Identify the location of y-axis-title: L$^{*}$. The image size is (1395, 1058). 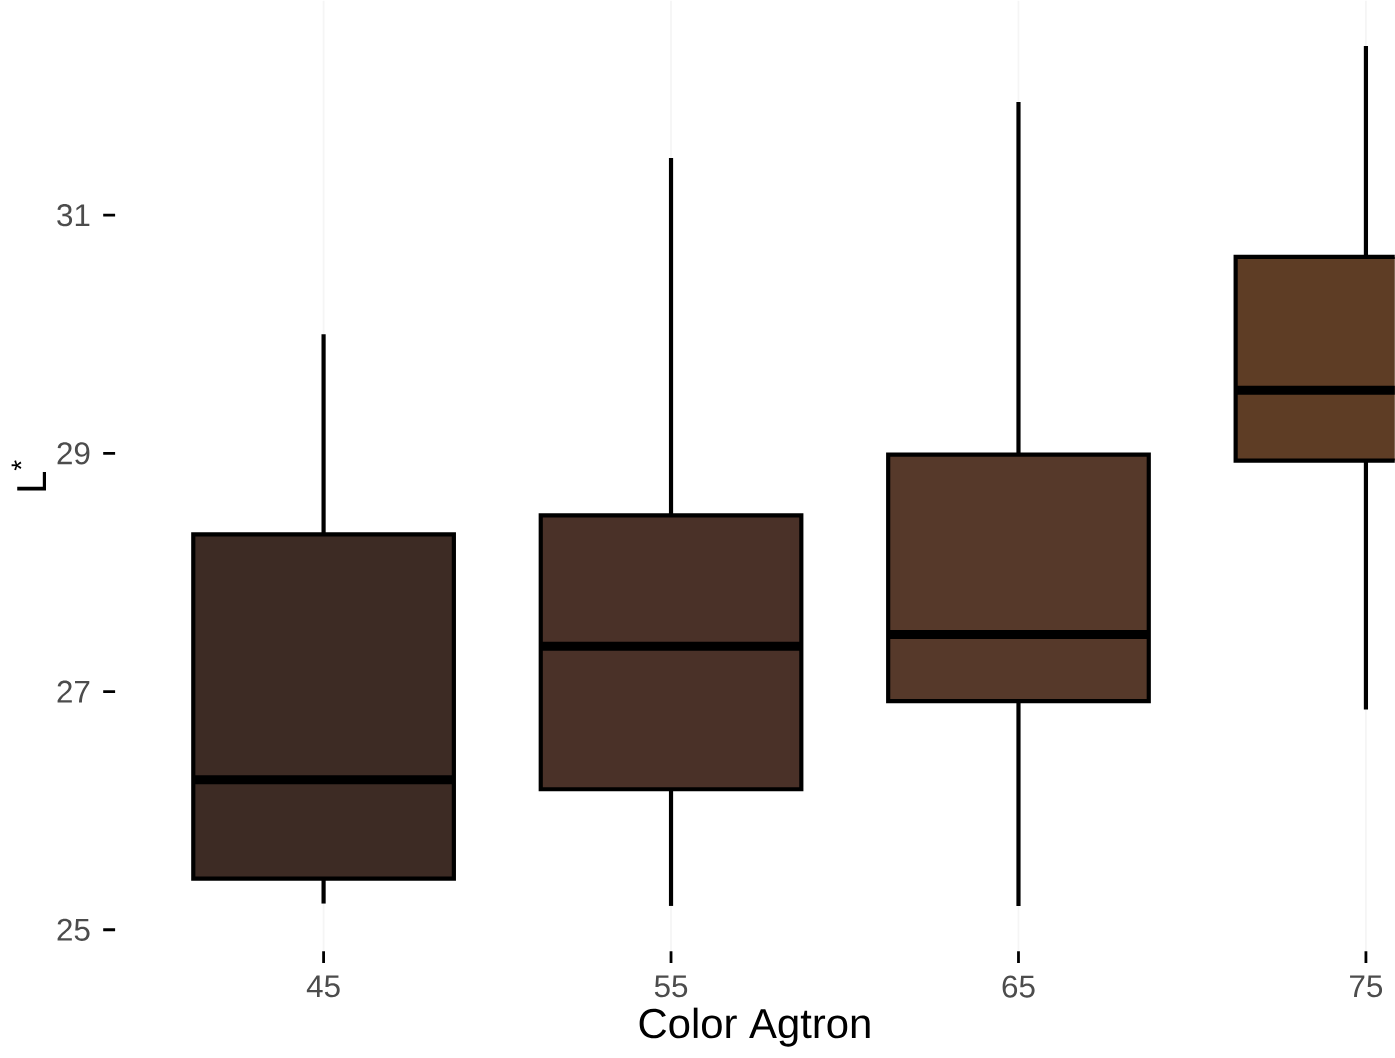
(28, 475).